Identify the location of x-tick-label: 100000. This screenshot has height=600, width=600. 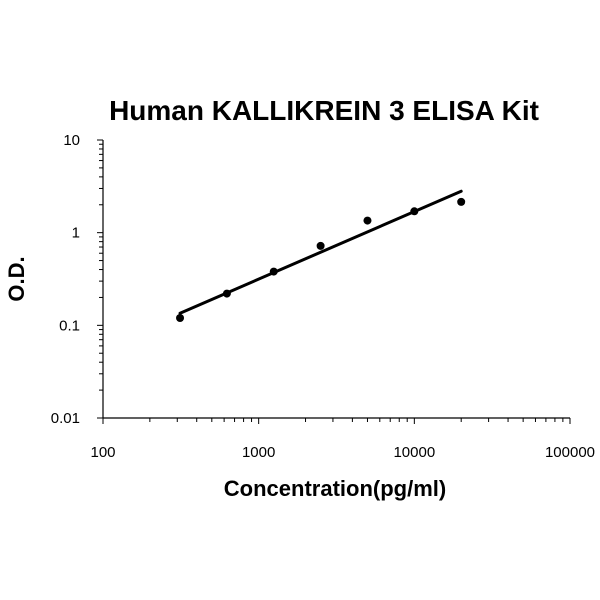
(570, 452).